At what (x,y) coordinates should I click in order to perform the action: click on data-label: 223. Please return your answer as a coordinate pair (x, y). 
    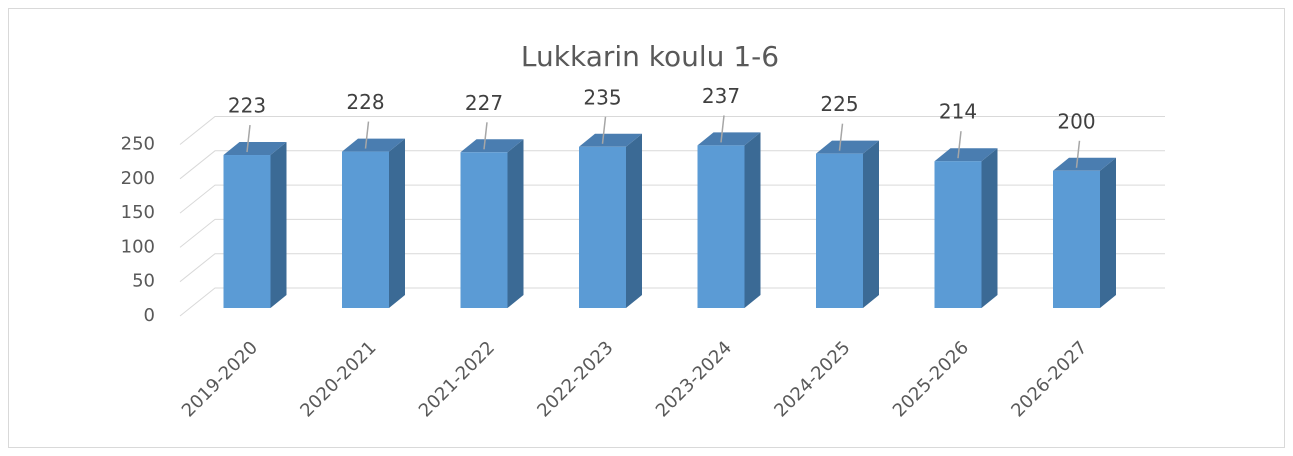
    Looking at the image, I should click on (247, 106).